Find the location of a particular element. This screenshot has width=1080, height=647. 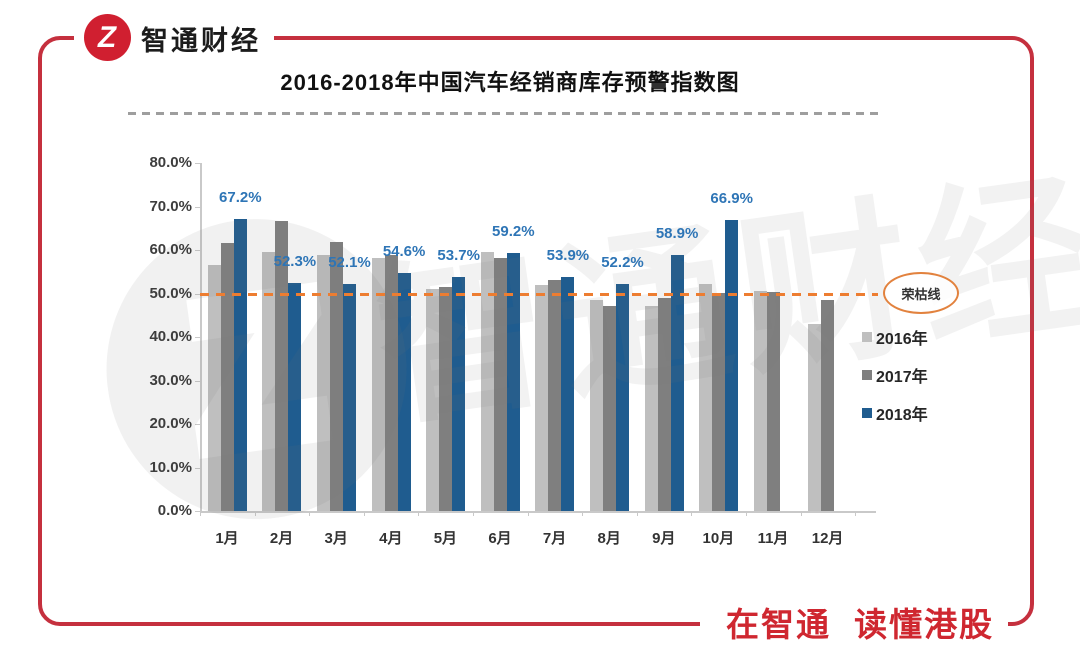

data-label-2018-6月: 59.2% is located at coordinates (513, 232).